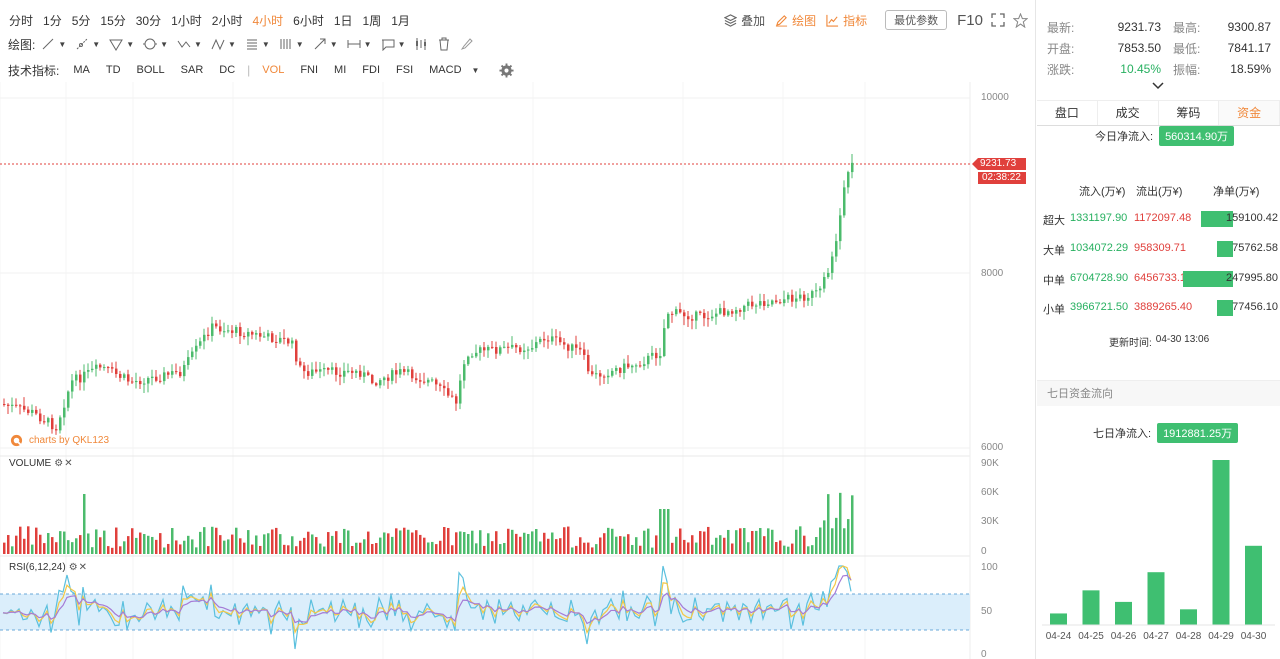 The height and width of the screenshot is (659, 1280). What do you see at coordinates (444, 44) in the screenshot?
I see `delete-tool` at bounding box center [444, 44].